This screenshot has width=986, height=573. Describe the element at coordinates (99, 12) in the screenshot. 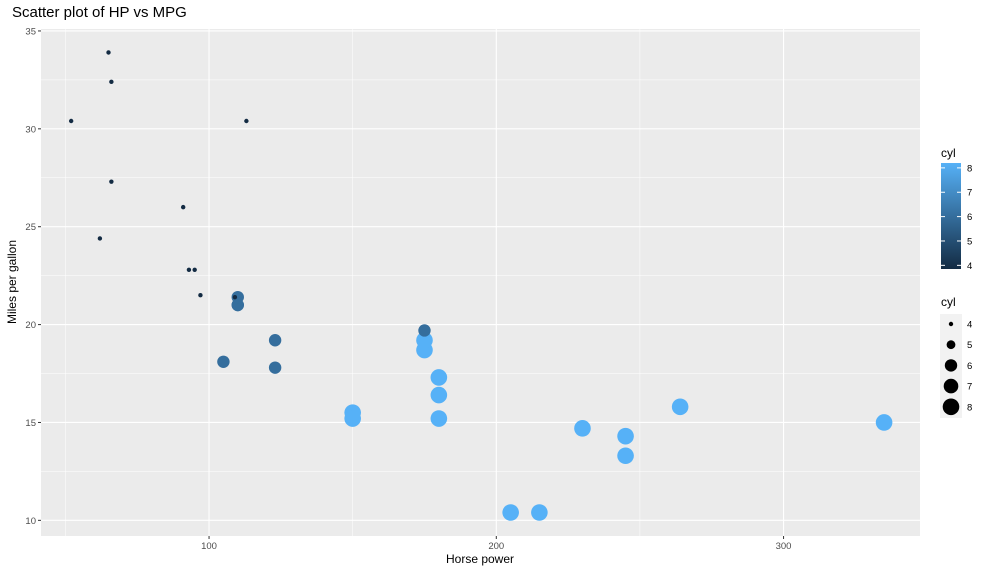

I see `chart-title: Scatter plot of HP vs MPG` at that location.